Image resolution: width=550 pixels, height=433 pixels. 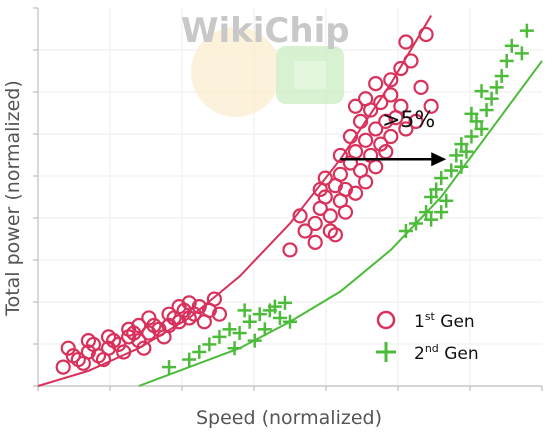 What do you see at coordinates (265, 31) in the screenshot?
I see `watermark-text: WikiChip` at bounding box center [265, 31].